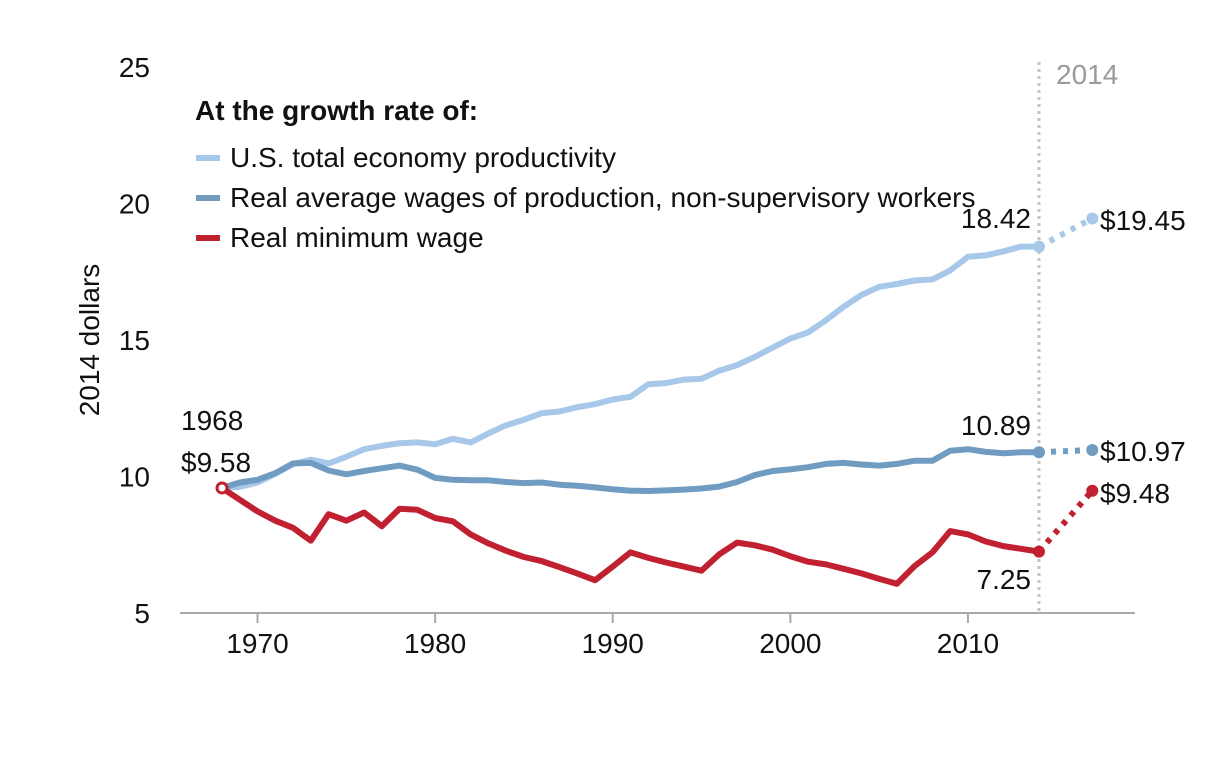  Describe the element at coordinates (134, 67) in the screenshot. I see `y-tick-label: 25` at that location.